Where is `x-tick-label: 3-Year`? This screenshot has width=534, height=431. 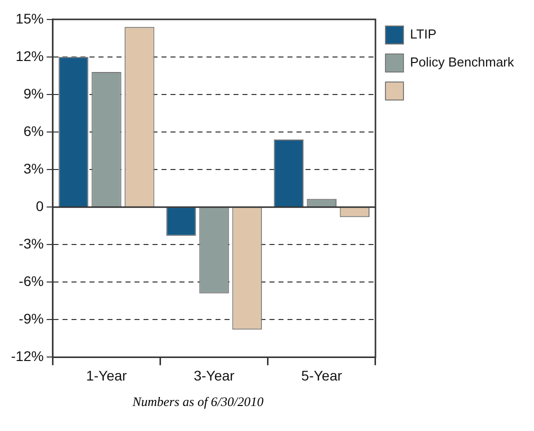
x-tick-label: 3-Year is located at coordinates (214, 375).